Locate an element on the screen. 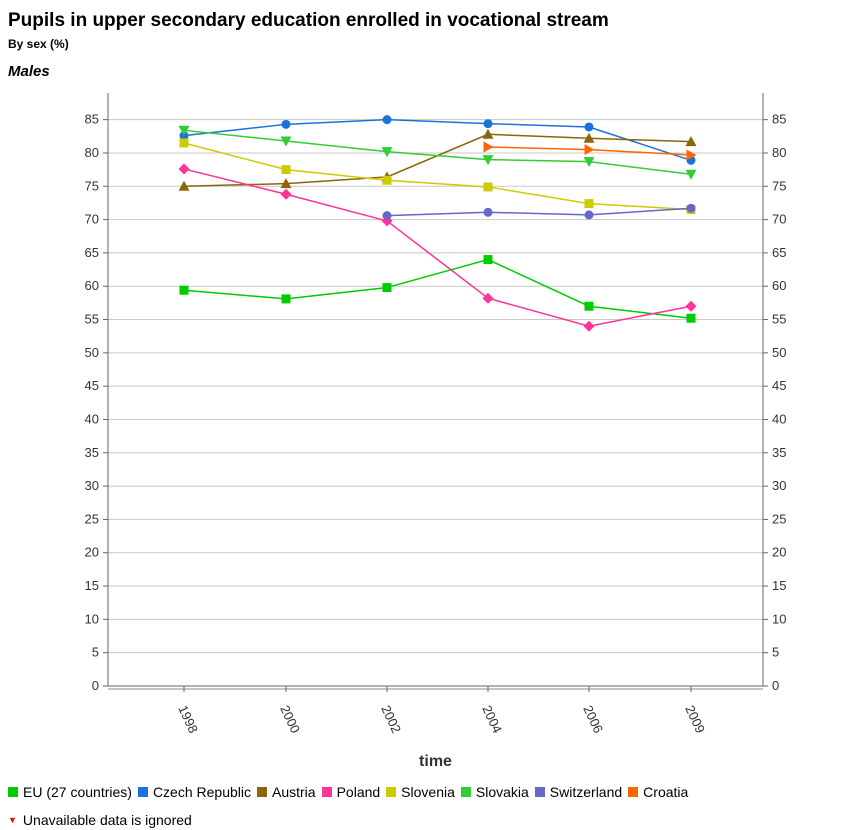  y-tick-label: 85 is located at coordinates (92, 119).